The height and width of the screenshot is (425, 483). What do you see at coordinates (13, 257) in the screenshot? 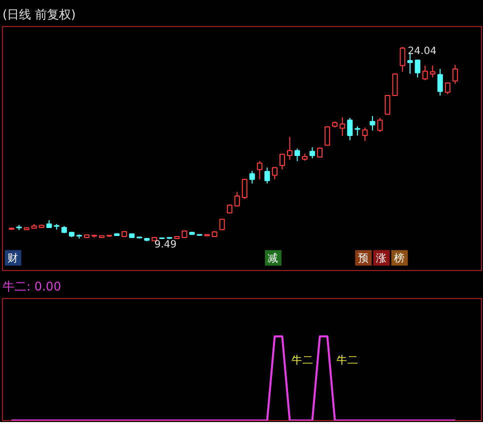
I see `text: 财` at bounding box center [13, 257].